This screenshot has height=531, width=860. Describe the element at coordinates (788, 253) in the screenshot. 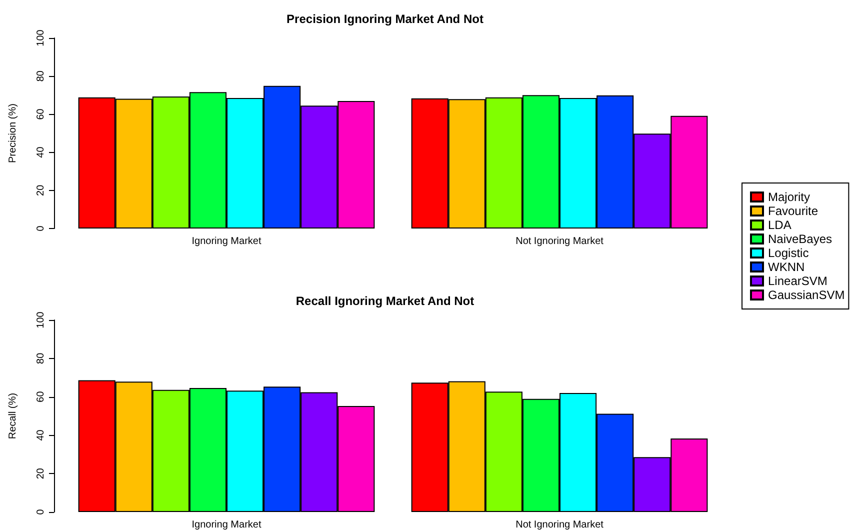

I see `legend-label: Logistic` at that location.